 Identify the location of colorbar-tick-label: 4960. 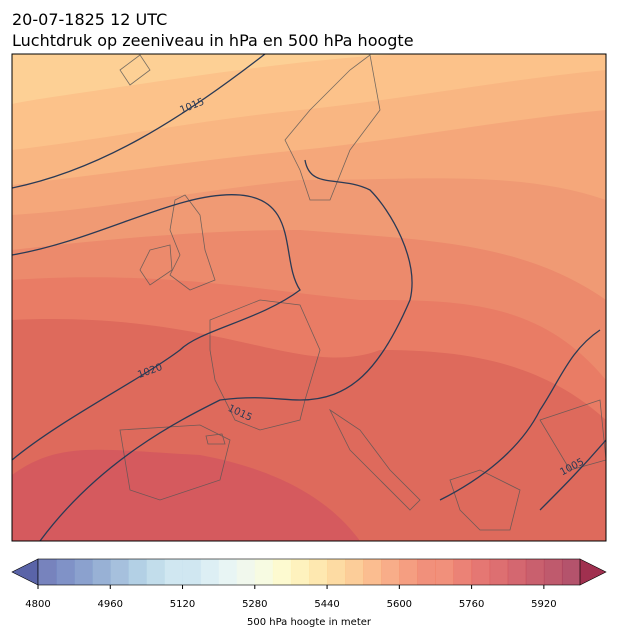
(110, 604).